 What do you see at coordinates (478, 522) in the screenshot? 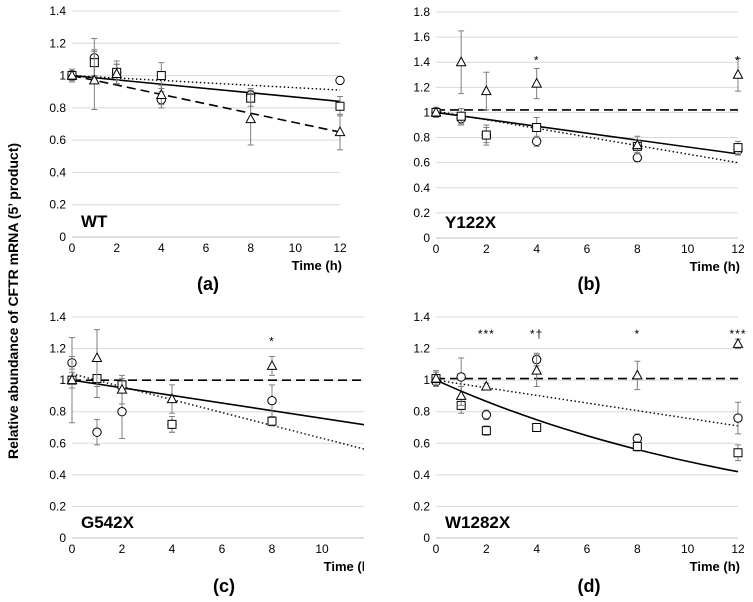
I see `panel-genotype-label: W1282X` at bounding box center [478, 522].